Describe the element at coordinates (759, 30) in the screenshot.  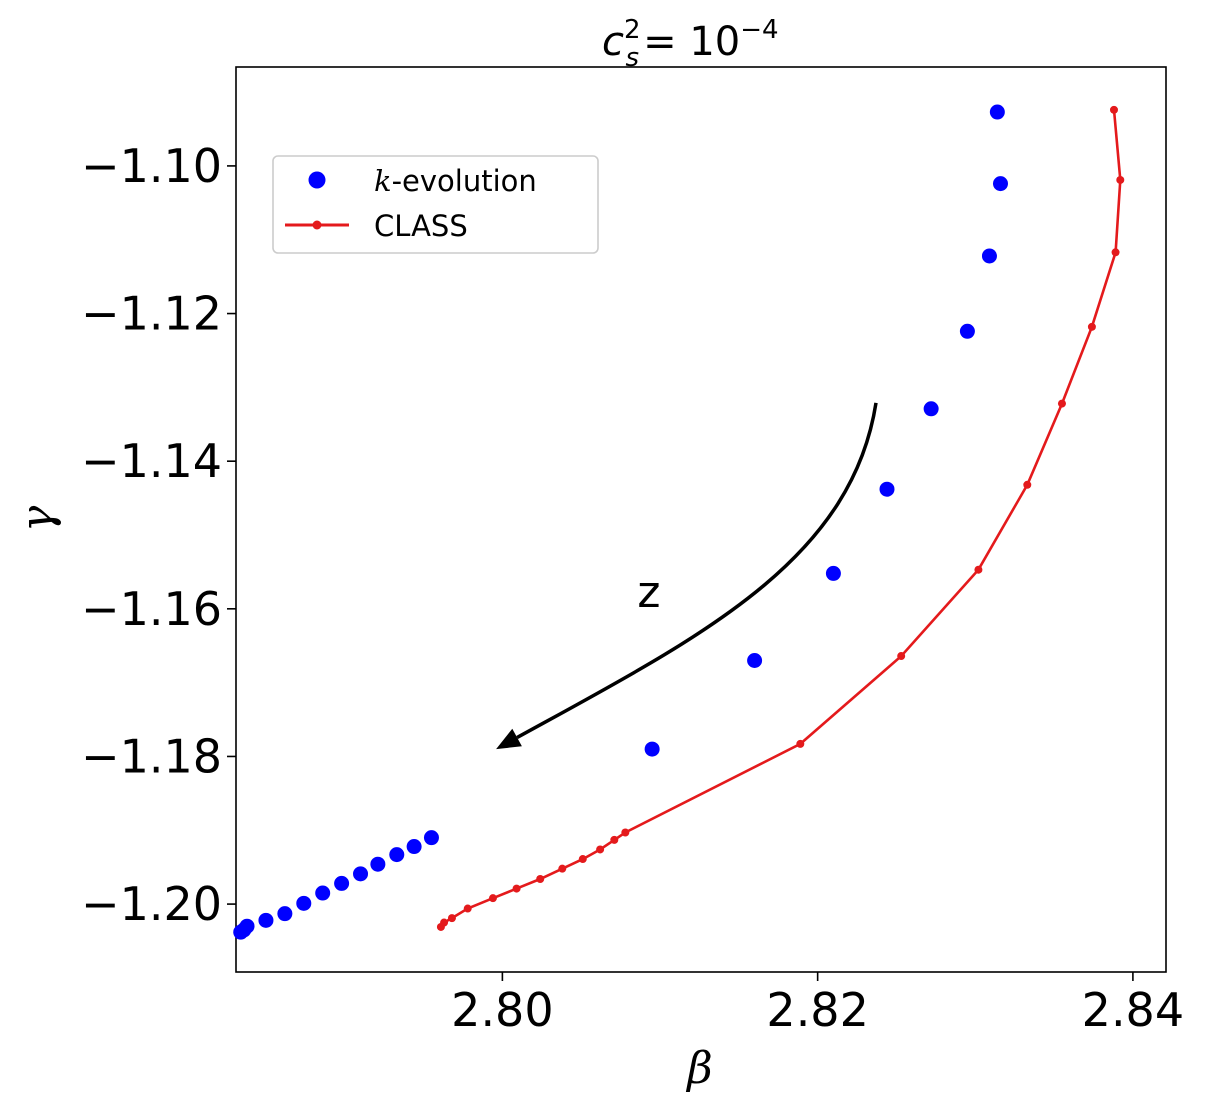
I see `title-exp: −4` at that location.